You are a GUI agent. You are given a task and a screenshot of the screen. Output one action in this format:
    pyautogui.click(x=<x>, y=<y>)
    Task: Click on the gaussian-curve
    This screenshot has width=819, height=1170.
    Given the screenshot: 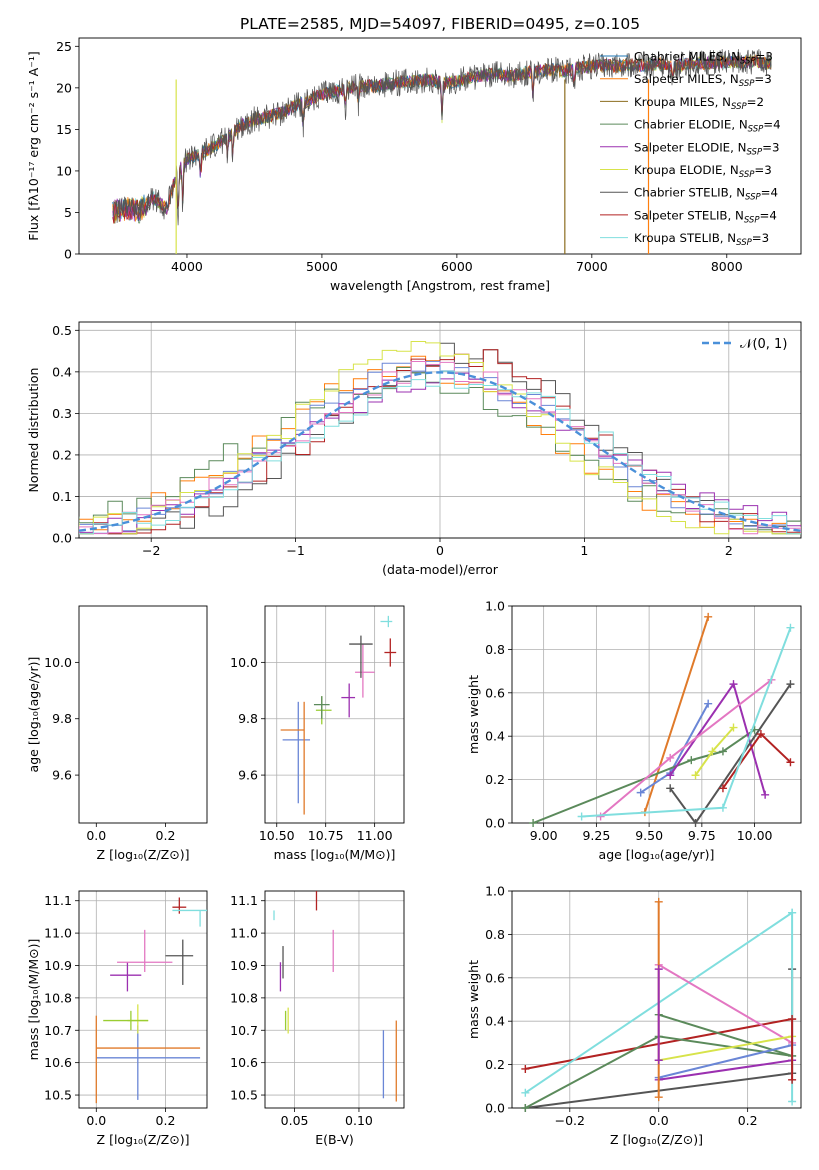 What is the action you would take?
    pyautogui.click(x=440, y=451)
    